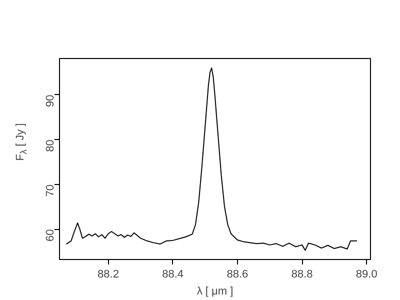 This screenshot has height=300, width=400. What do you see at coordinates (50, 235) in the screenshot?
I see `y-tick-label: 60` at bounding box center [50, 235].